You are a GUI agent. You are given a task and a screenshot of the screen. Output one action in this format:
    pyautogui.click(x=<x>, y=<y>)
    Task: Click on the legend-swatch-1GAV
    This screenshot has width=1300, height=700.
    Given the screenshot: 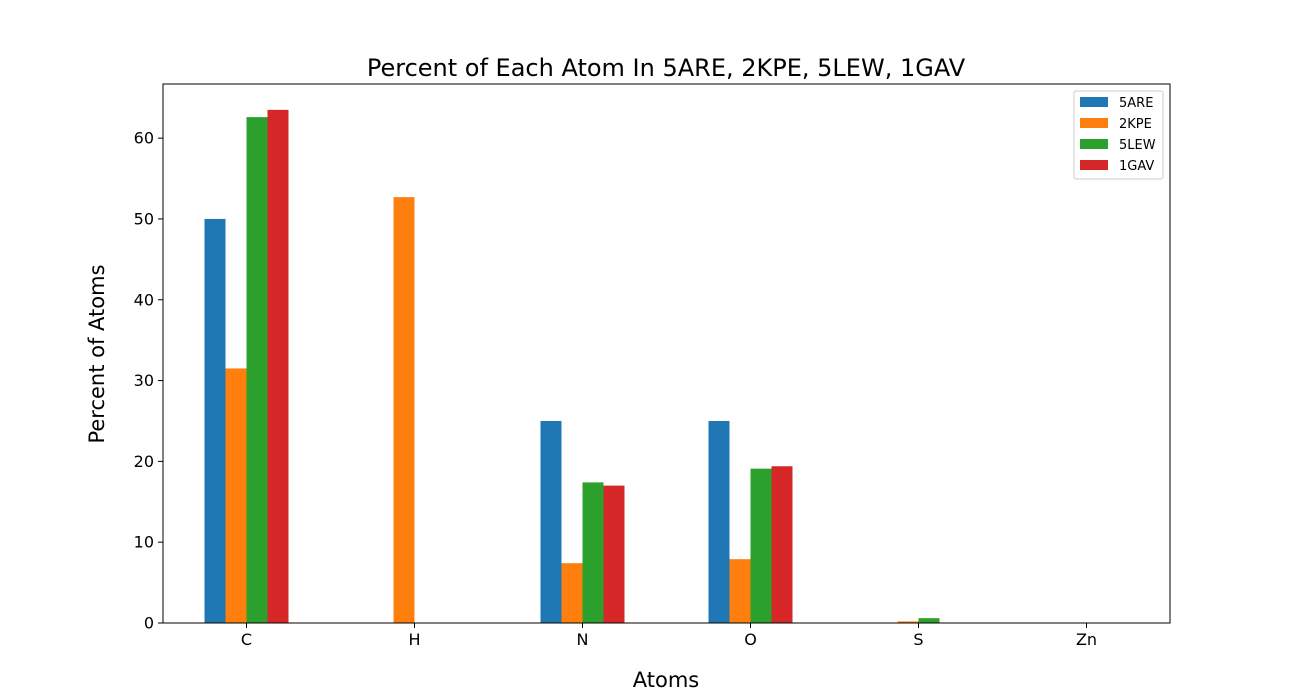 What is the action you would take?
    pyautogui.click(x=1094, y=165)
    